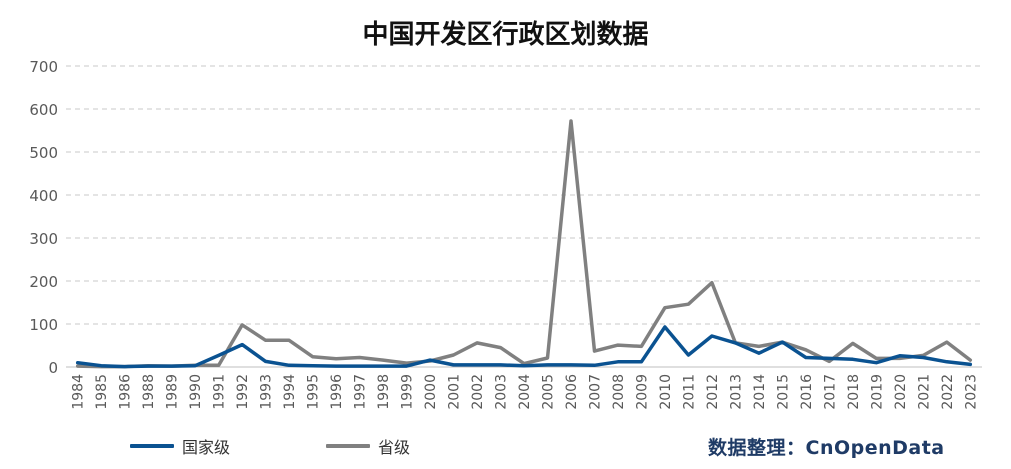 The image size is (1011, 469). Describe the element at coordinates (394, 447) in the screenshot. I see `legend-label-provincial: 省级` at that location.